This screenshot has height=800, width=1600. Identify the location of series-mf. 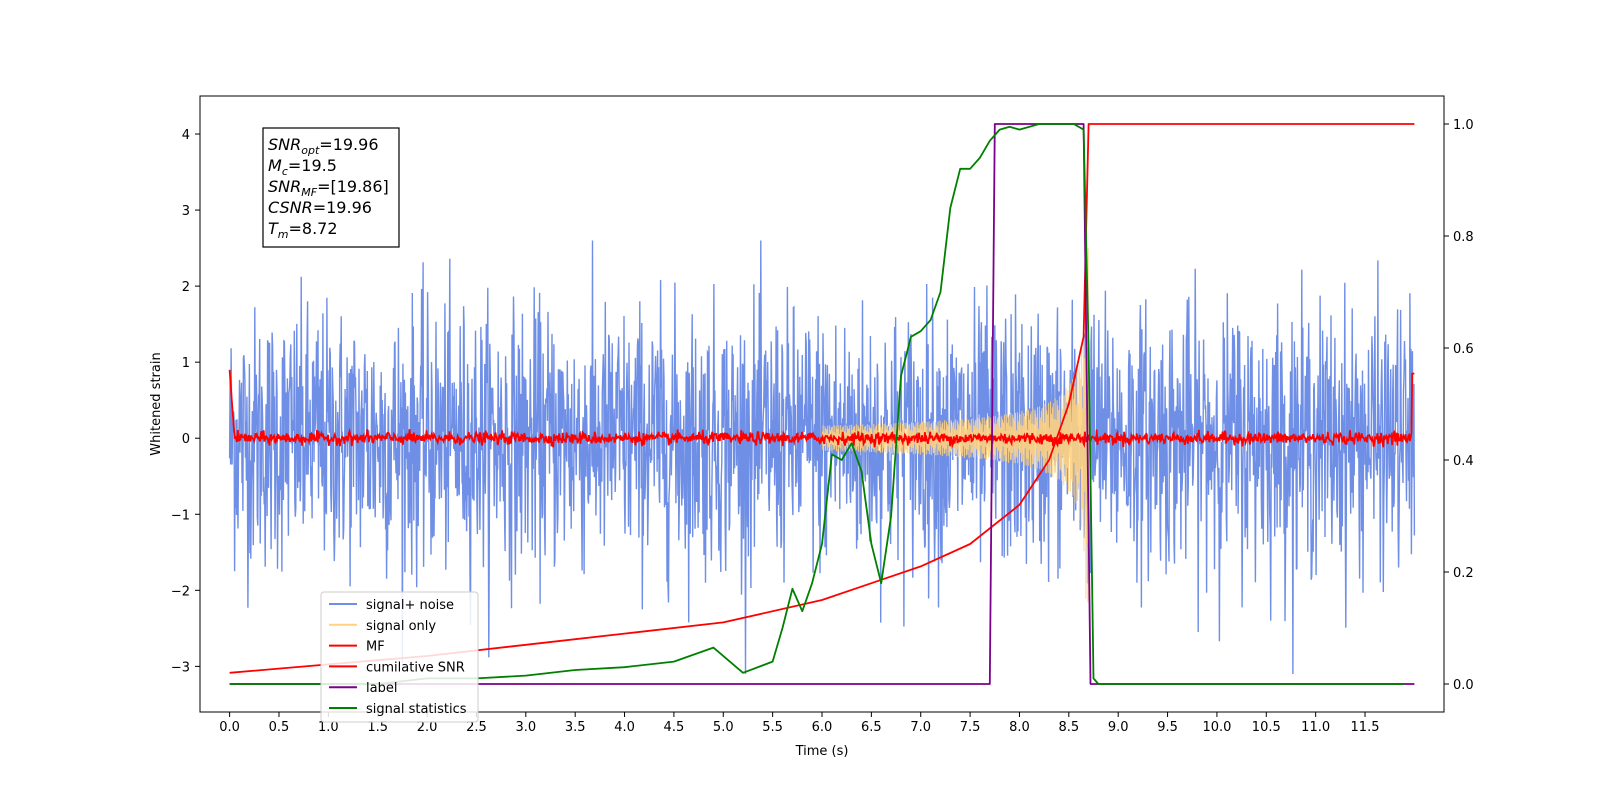
(821, 409).